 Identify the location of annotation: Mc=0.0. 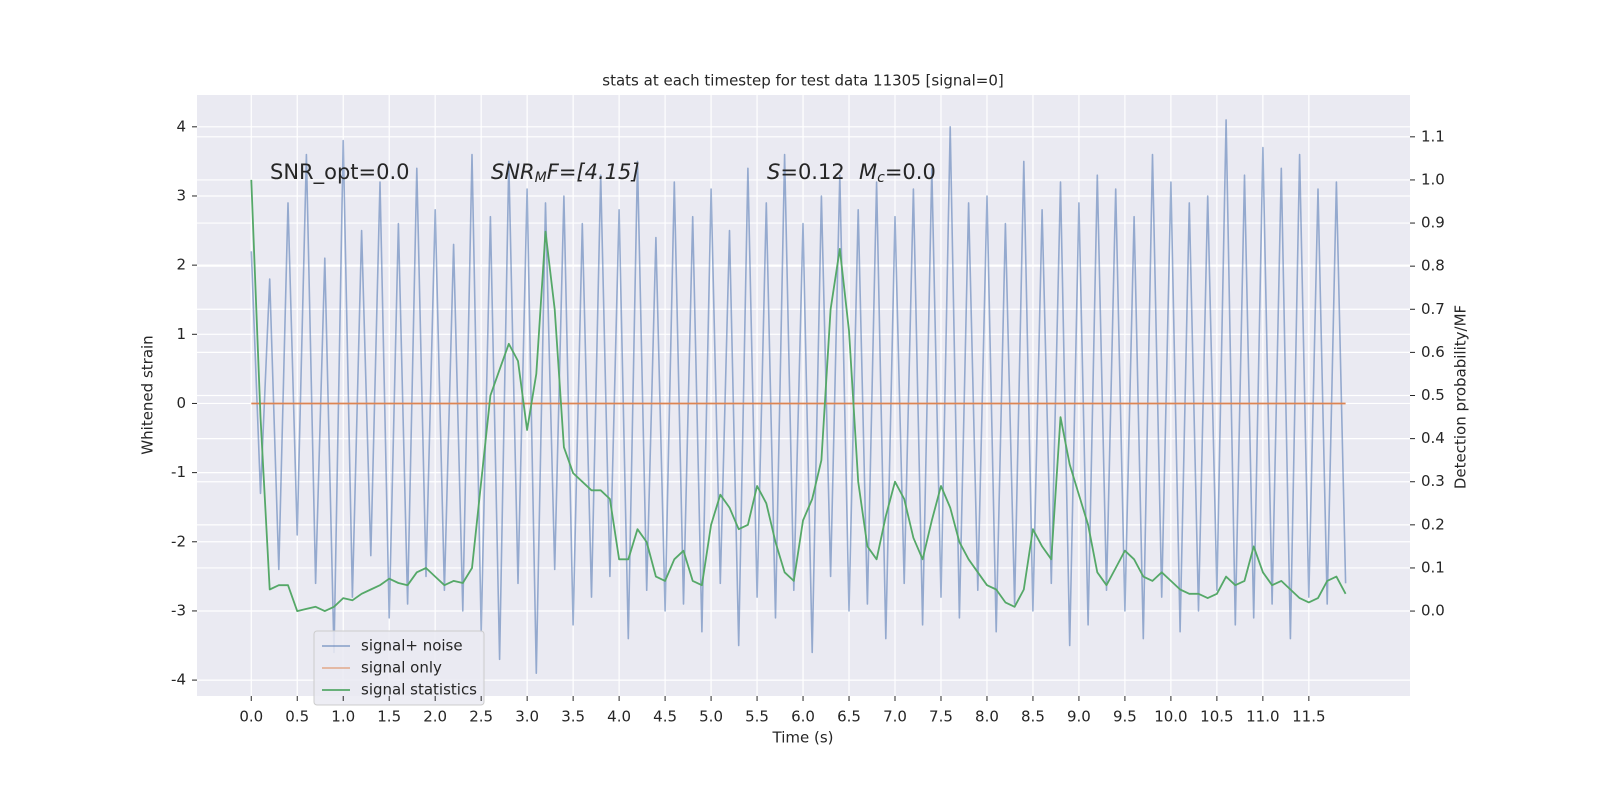
(897, 173).